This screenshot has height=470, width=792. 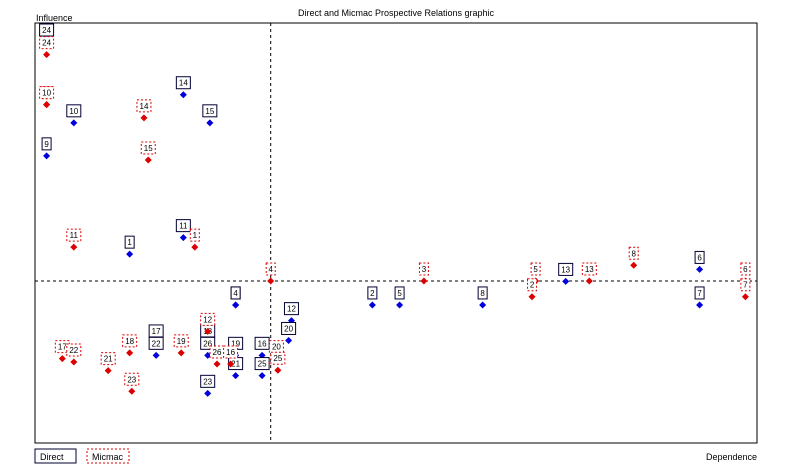 I want to click on micmac-point-label: 21, so click(x=108, y=359).